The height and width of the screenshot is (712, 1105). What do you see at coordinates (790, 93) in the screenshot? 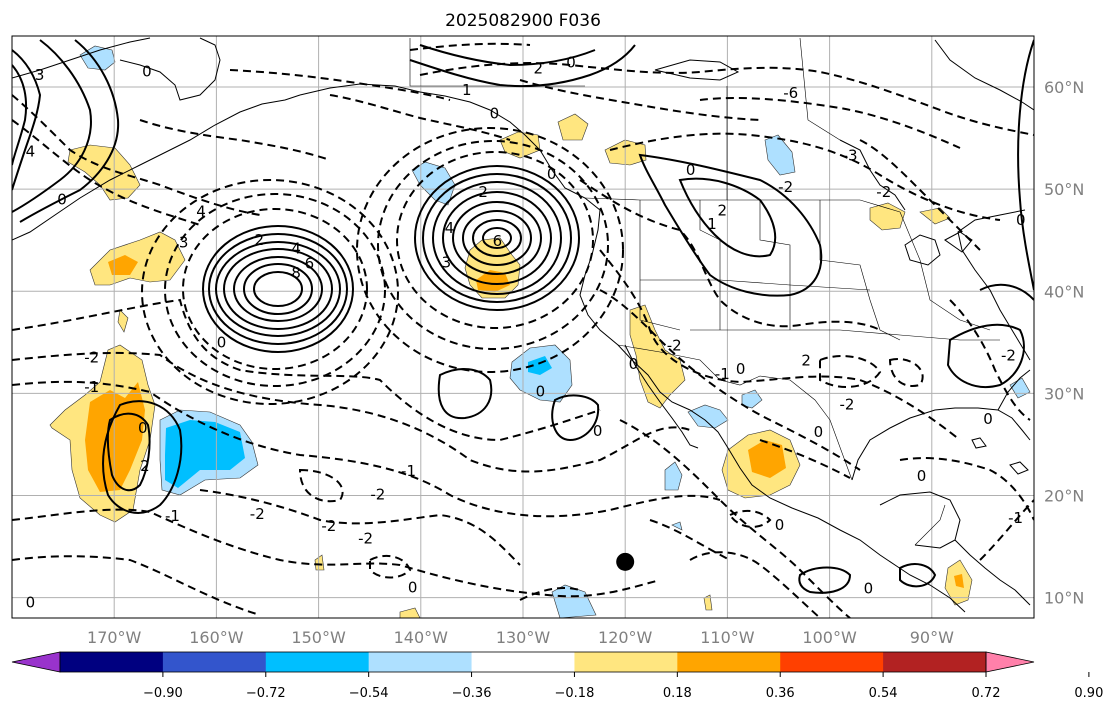
I see `contour-label: -6` at bounding box center [790, 93].